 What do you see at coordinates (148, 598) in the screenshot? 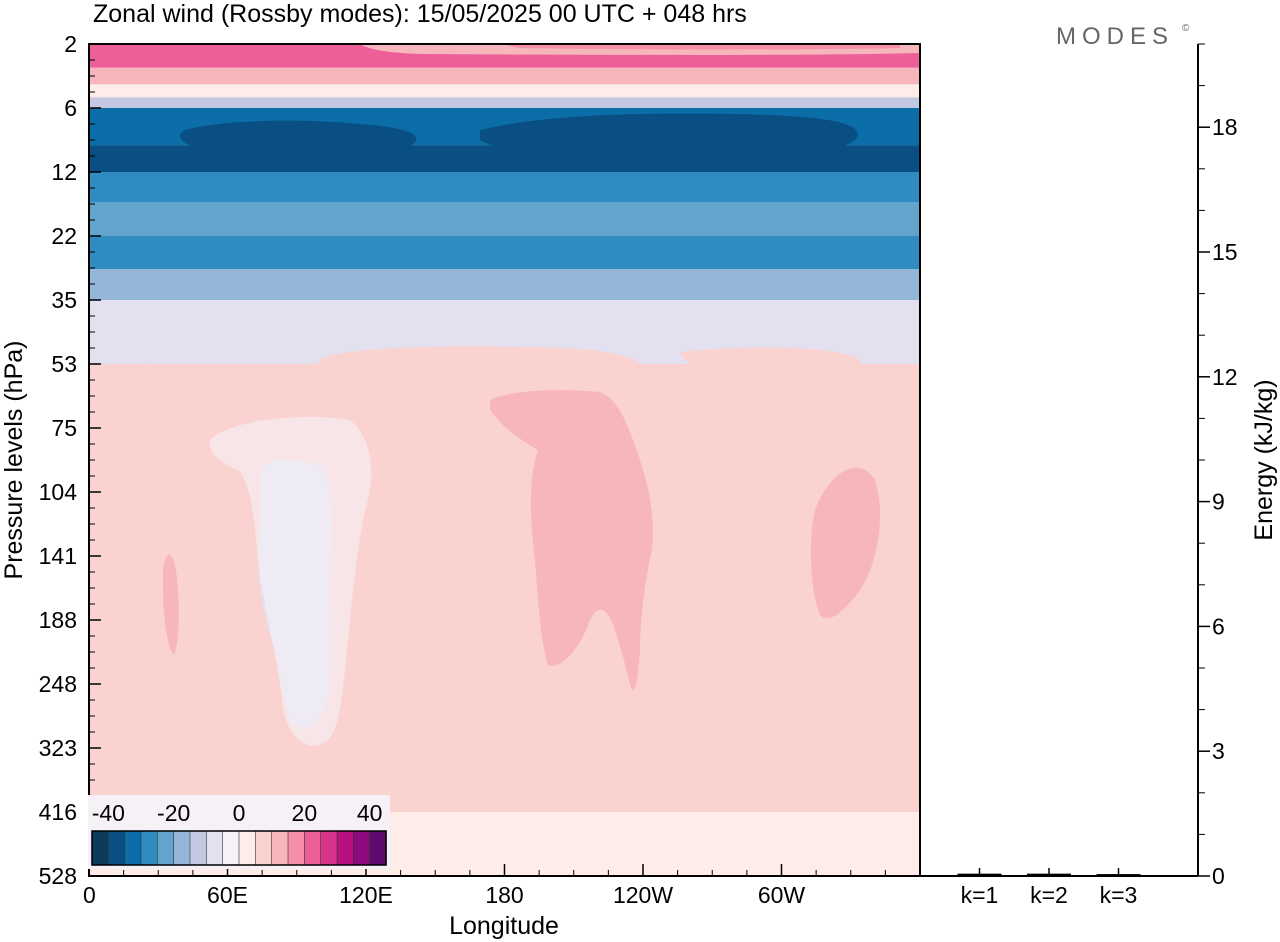
I see `contour-pink-region-sw` at bounding box center [148, 598].